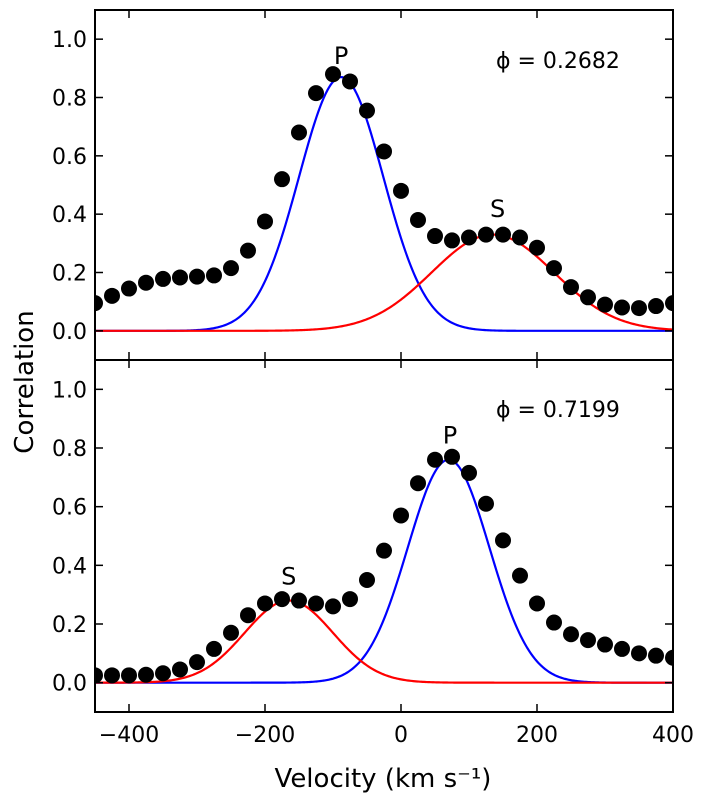 The height and width of the screenshot is (805, 703). I want to click on x-tick-label: 400, so click(673, 735).